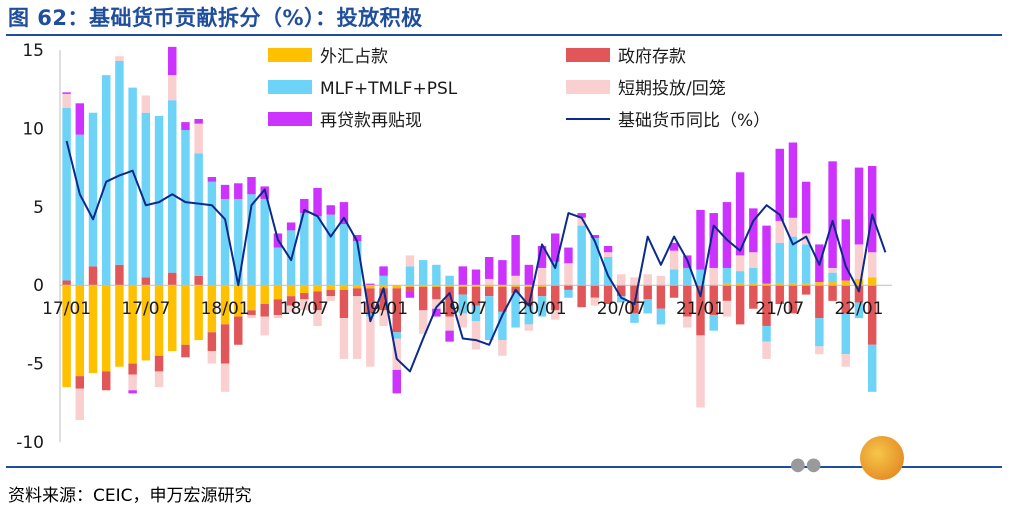  I want to click on x-tick-label: 17/01, so click(66, 309).